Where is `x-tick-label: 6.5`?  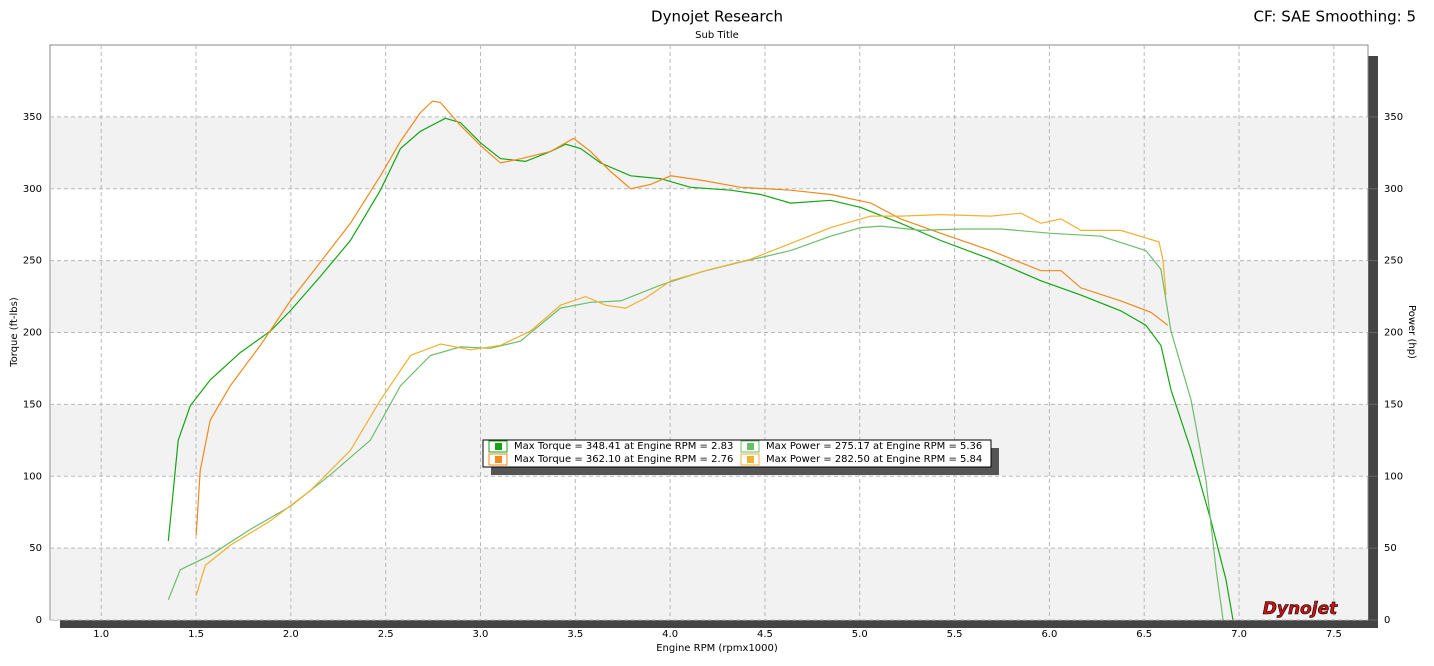
x-tick-label: 6.5 is located at coordinates (1144, 634).